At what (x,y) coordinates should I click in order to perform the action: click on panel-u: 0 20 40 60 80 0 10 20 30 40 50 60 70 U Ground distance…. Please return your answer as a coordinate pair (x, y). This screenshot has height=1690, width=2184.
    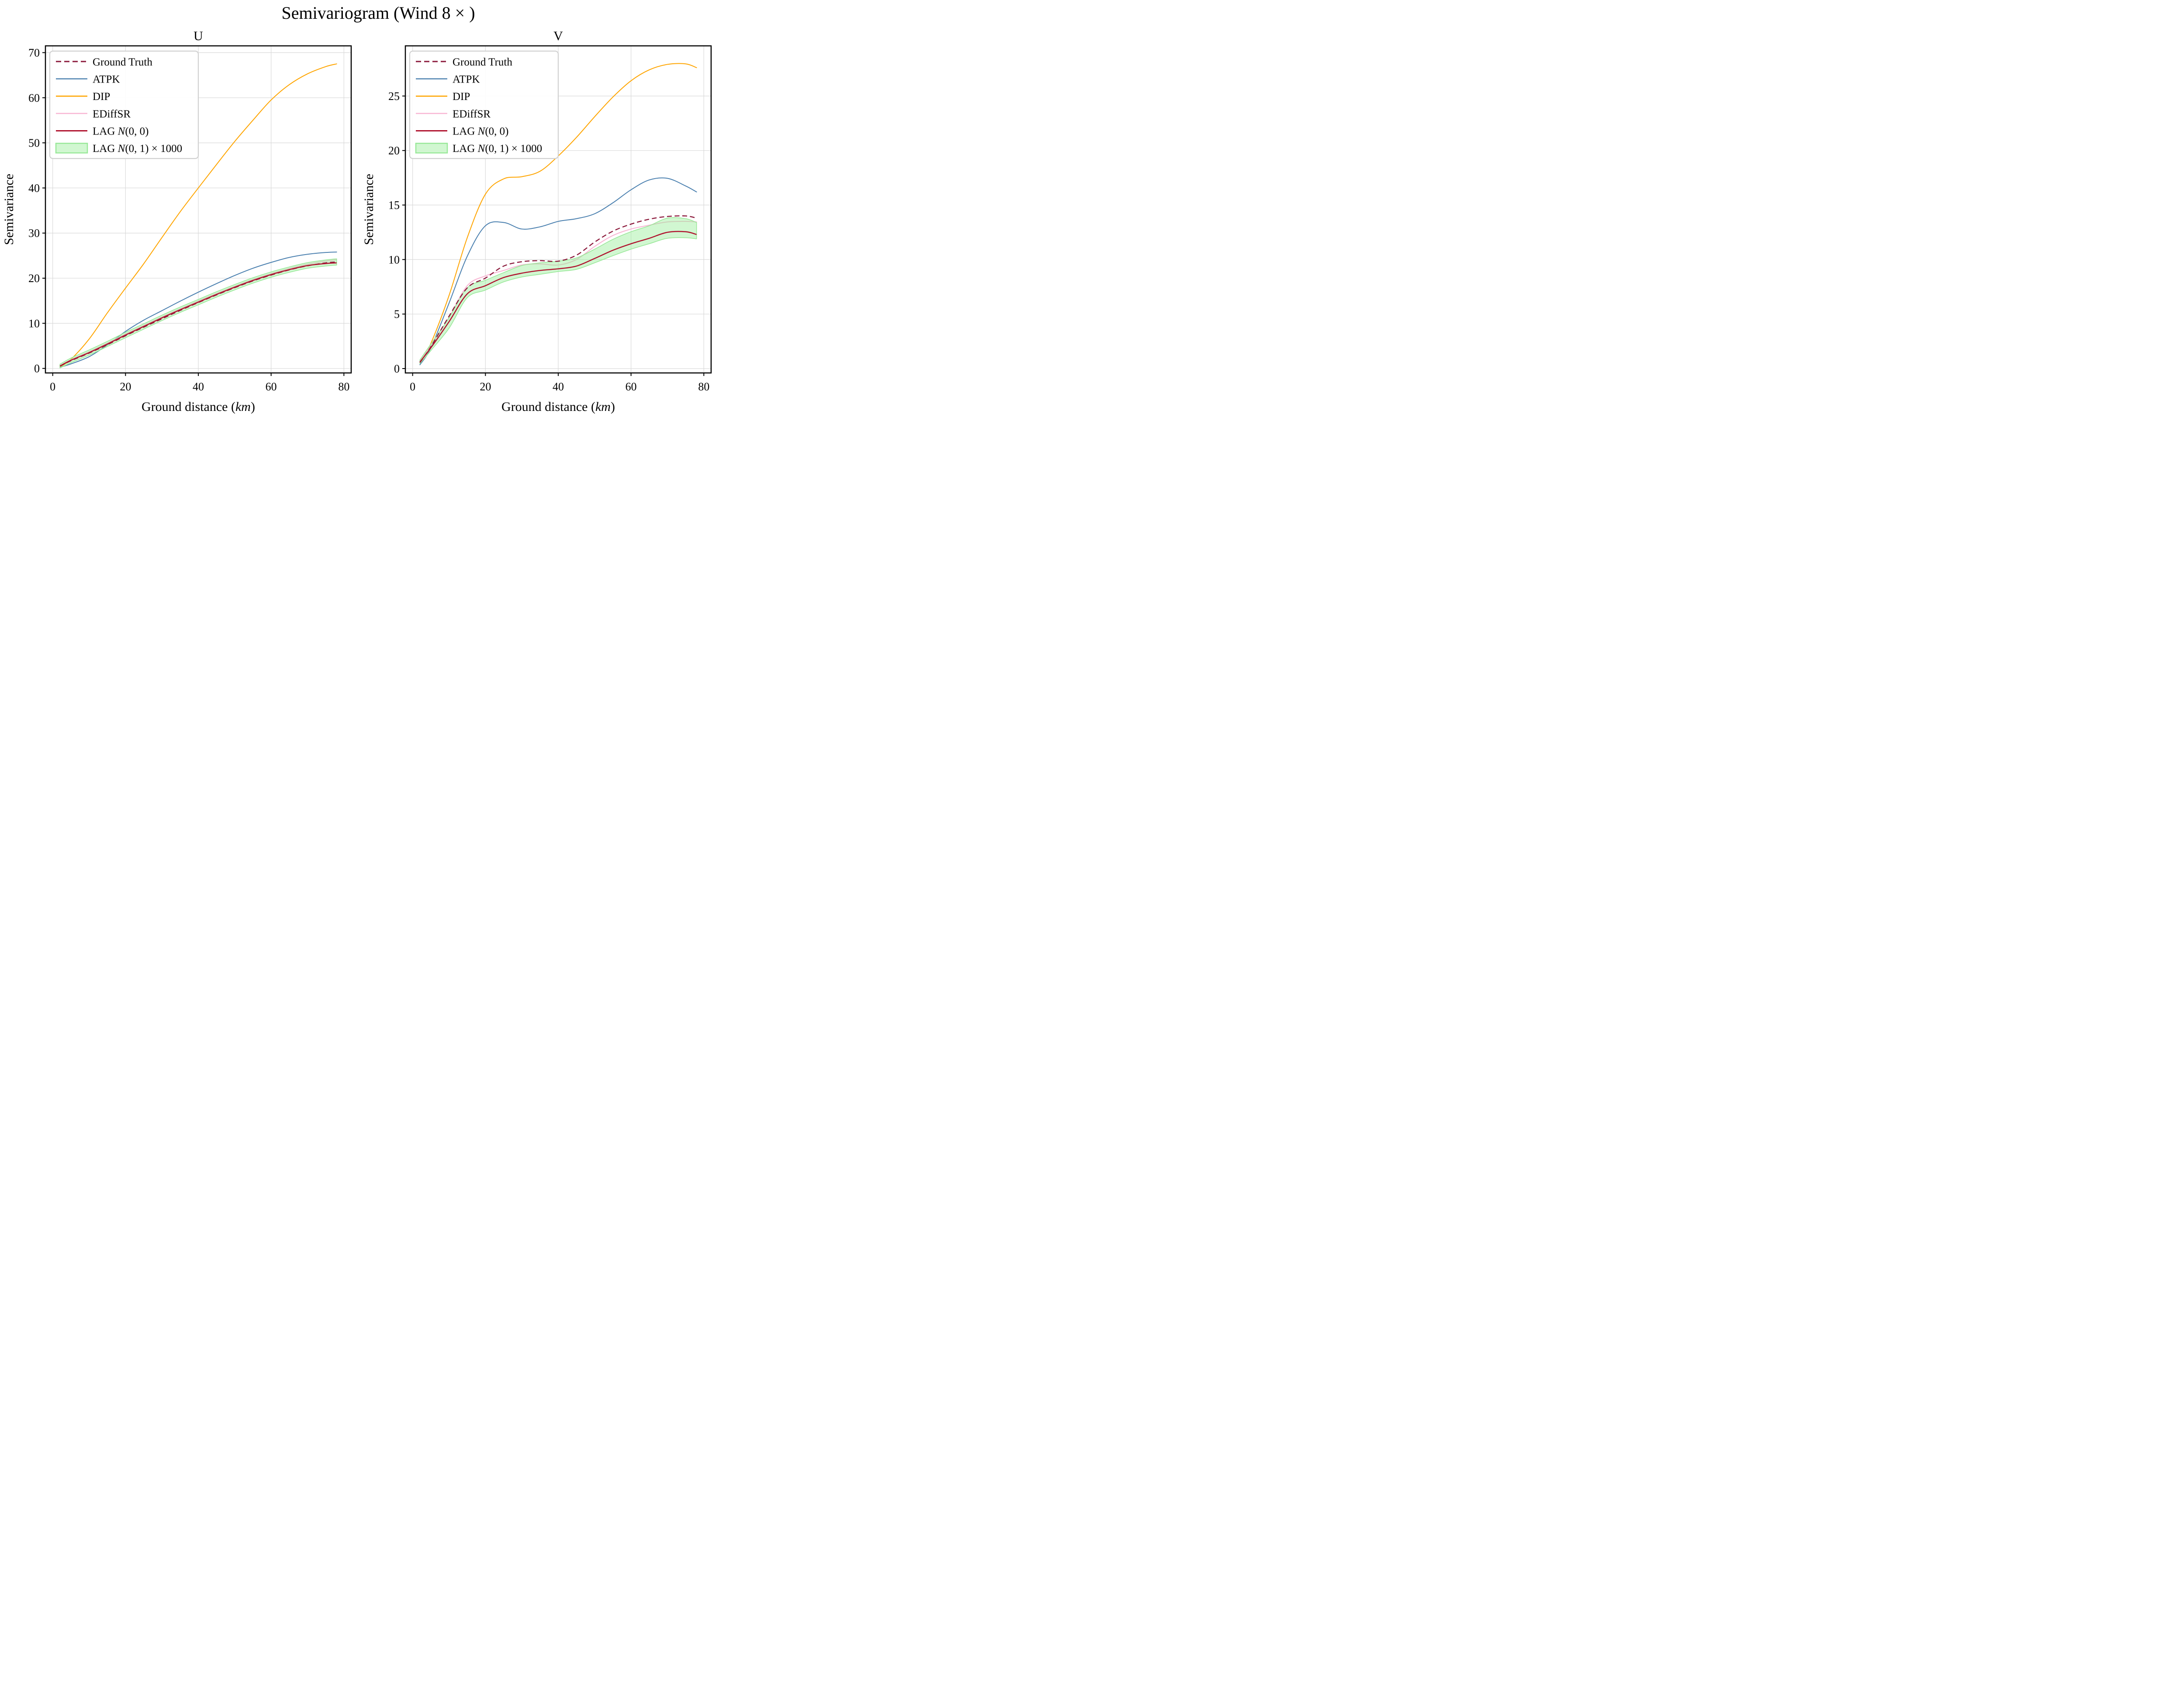
    Looking at the image, I should click on (177, 221).